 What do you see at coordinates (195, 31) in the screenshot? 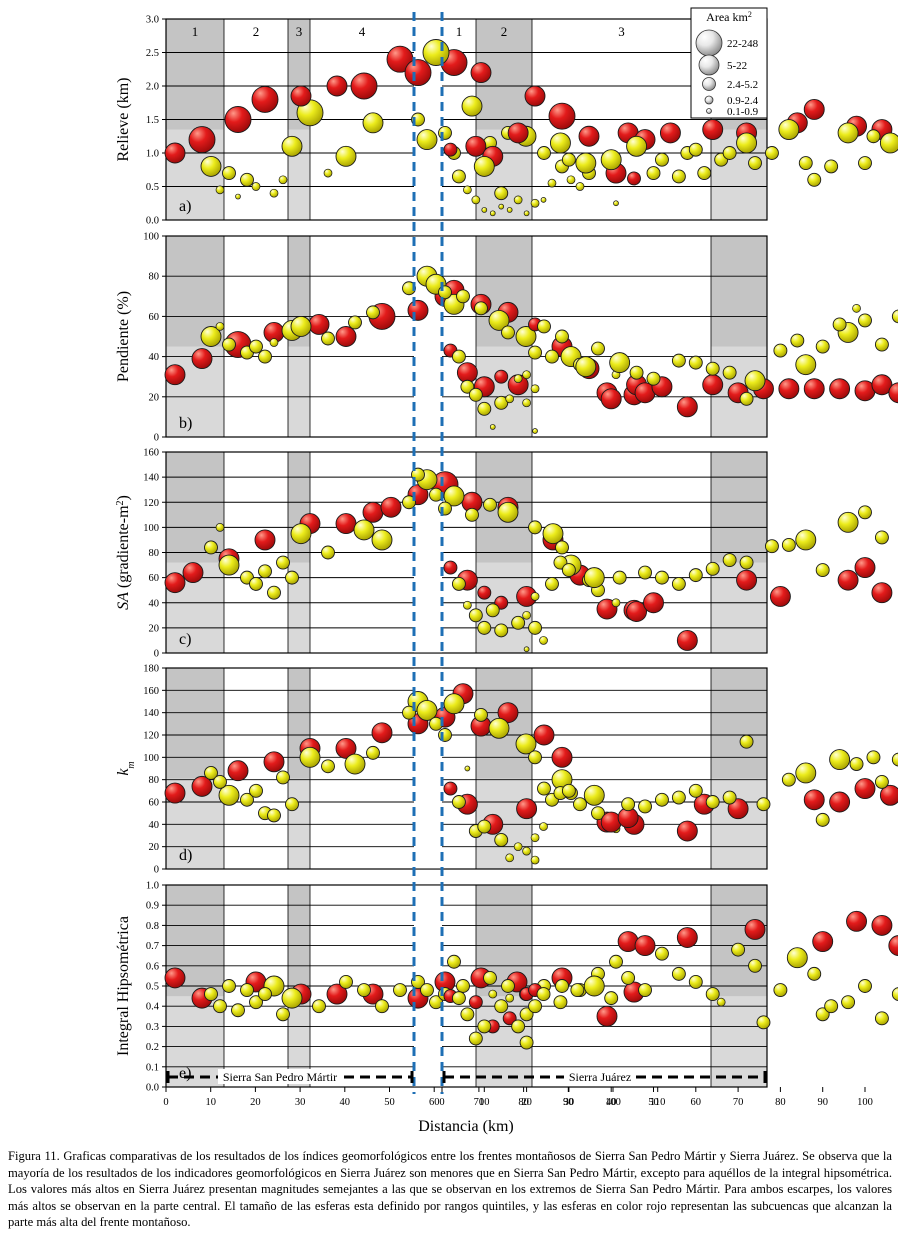
I see `zone-label-ssp: 1` at bounding box center [195, 31].